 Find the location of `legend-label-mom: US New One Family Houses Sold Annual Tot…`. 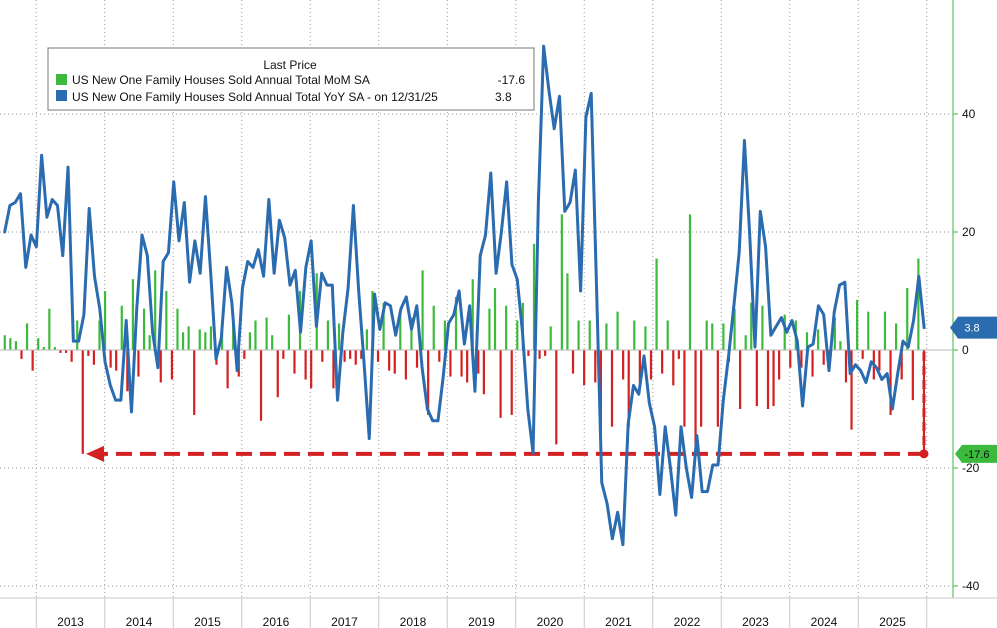

legend-label-mom: US New One Family Houses Sold Annual Tot… is located at coordinates (221, 80).